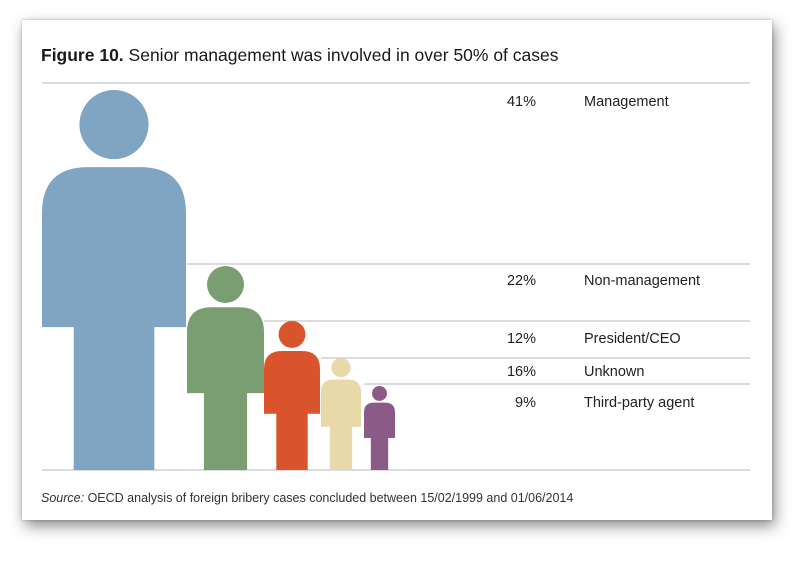 The height and width of the screenshot is (565, 812). What do you see at coordinates (292, 334) in the screenshot?
I see `person-3-head` at bounding box center [292, 334].